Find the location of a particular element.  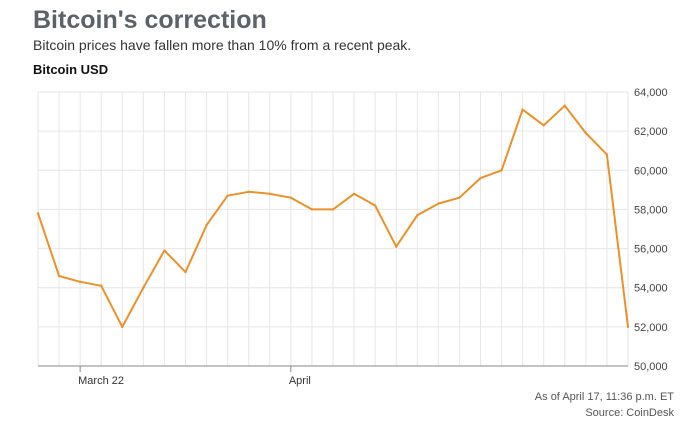

x-tick-label: April is located at coordinates (300, 381).